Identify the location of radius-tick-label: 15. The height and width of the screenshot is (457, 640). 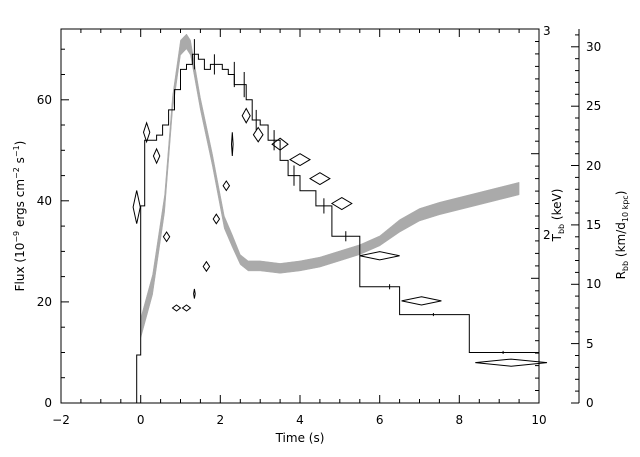
(593, 225).